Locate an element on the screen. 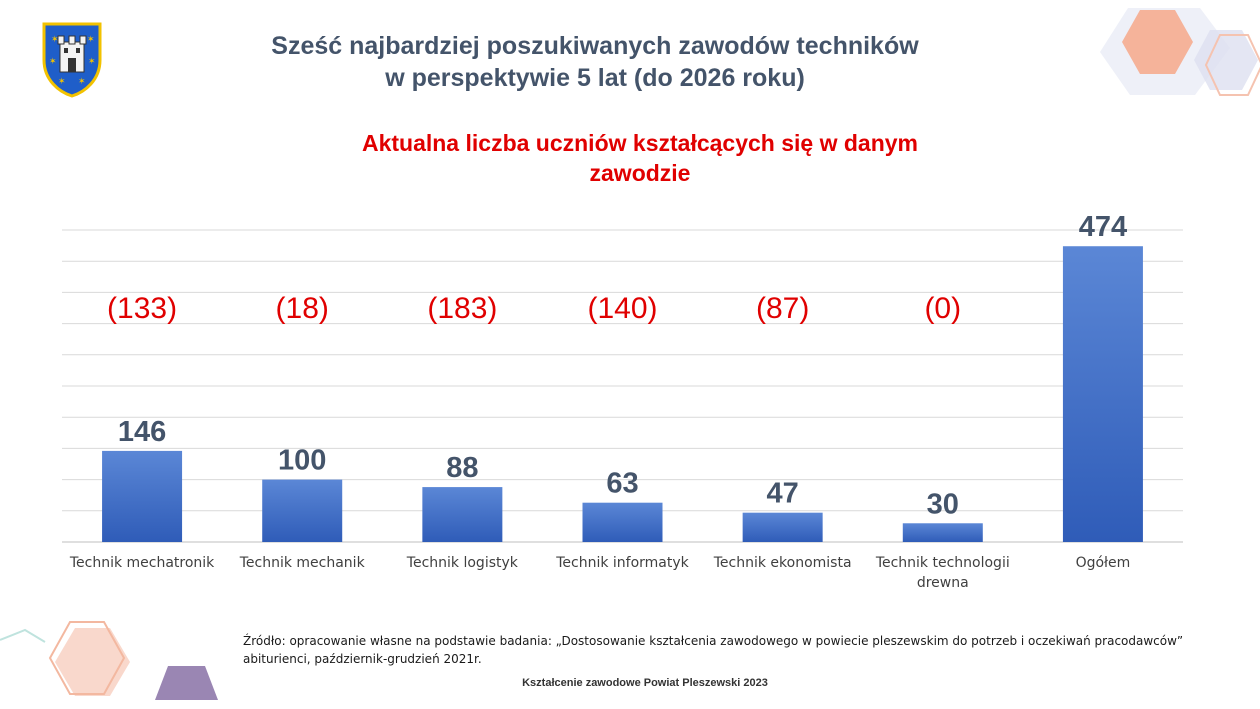  annotation-label: (183) is located at coordinates (462, 308).